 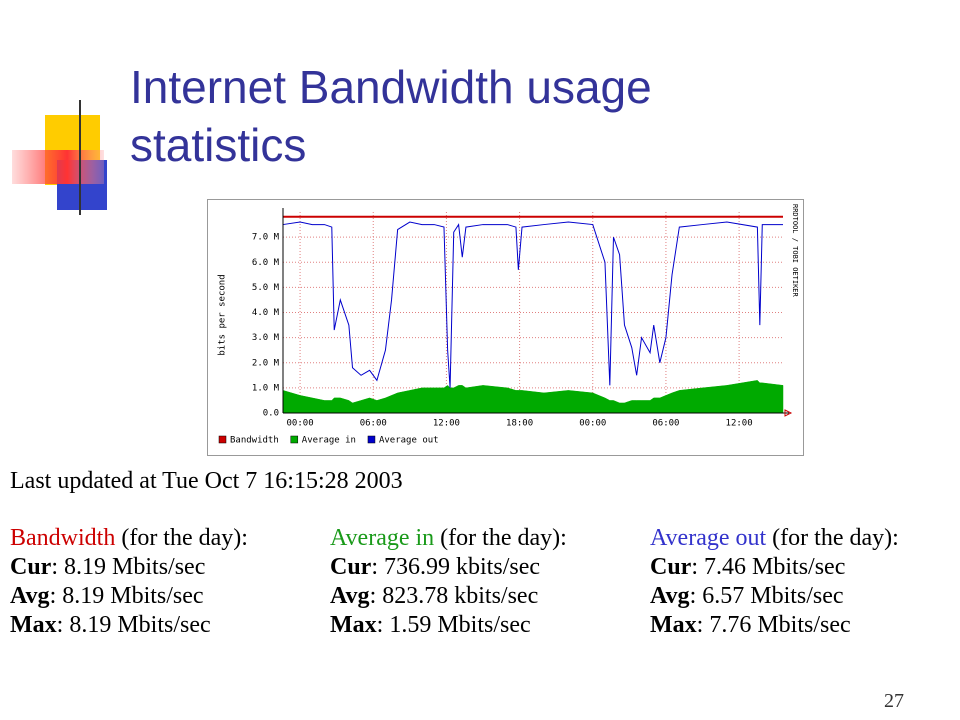 What do you see at coordinates (773, 625) in the screenshot?
I see `stat-value: : 7.76 Mbits/sec` at bounding box center [773, 625].